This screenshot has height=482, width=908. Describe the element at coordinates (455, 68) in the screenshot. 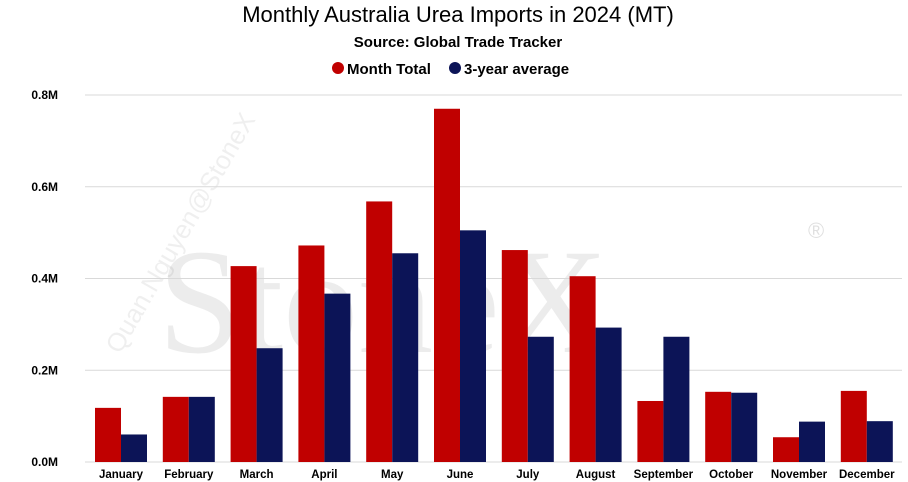

I see `legend-marker-3-year-average` at that location.